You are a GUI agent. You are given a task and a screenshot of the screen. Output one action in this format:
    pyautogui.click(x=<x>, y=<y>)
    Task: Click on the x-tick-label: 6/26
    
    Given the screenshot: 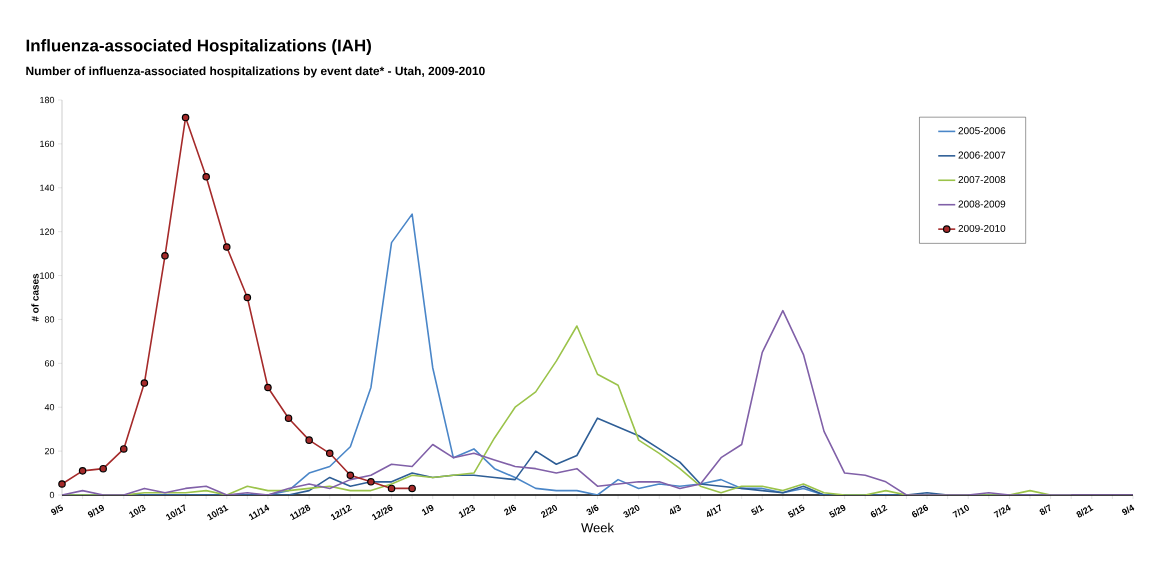 What is the action you would take?
    pyautogui.click(x=920, y=511)
    